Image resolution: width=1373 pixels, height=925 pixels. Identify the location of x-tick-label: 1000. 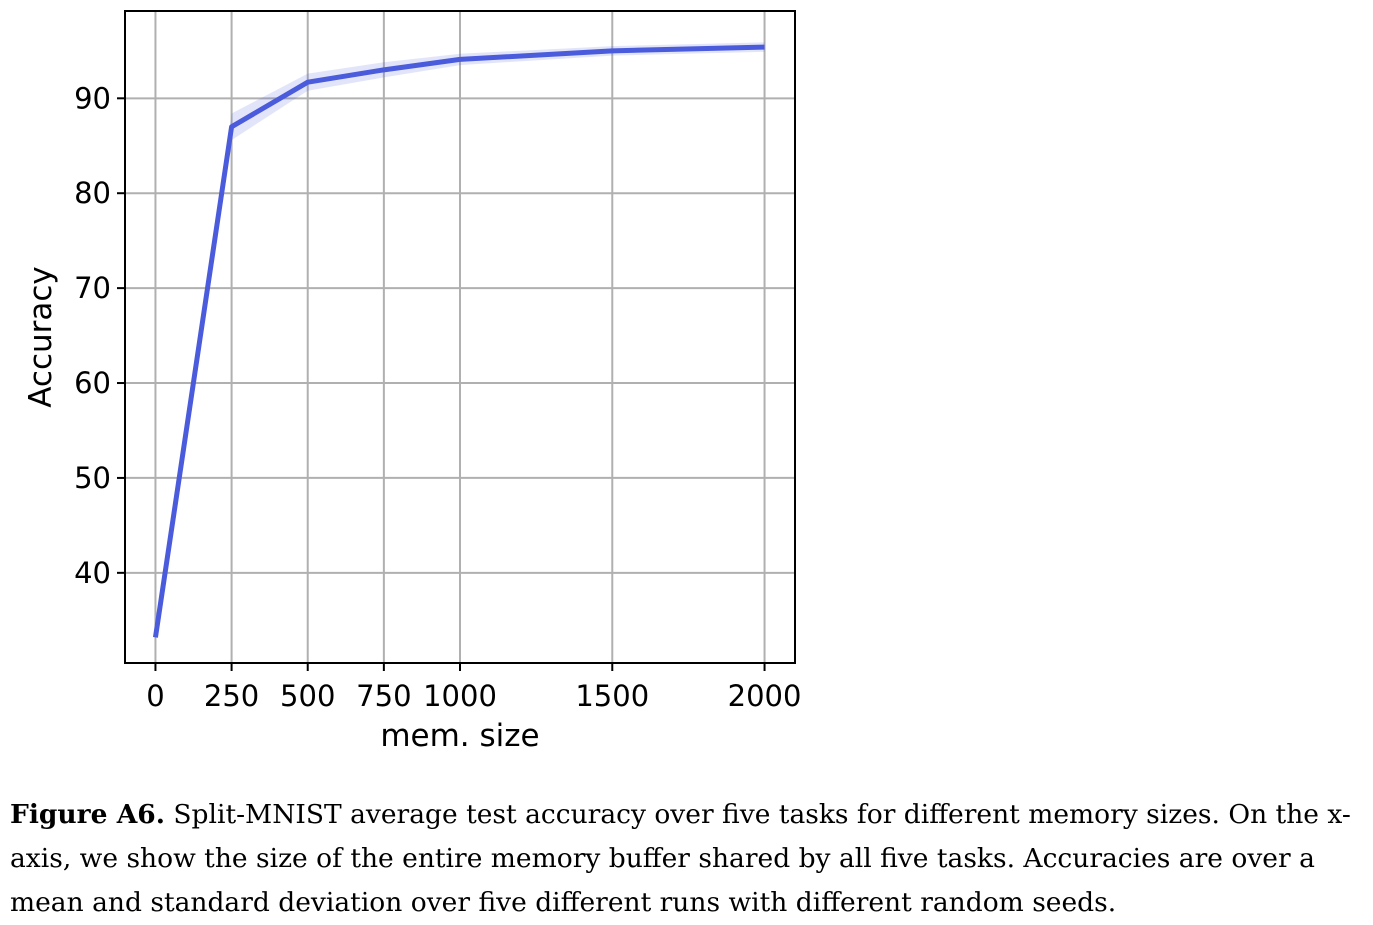
(460, 696).